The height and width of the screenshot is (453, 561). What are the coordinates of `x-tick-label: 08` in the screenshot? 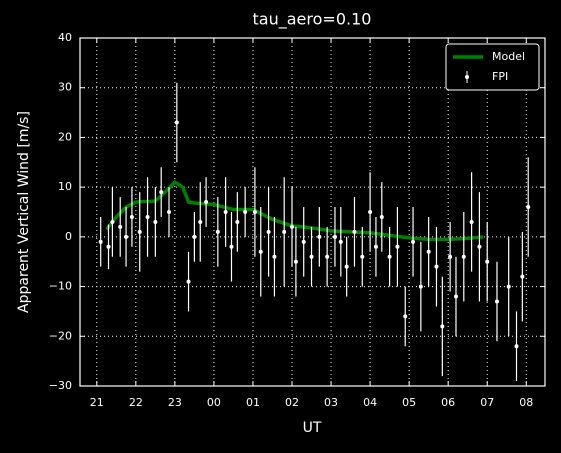 It's located at (526, 402).